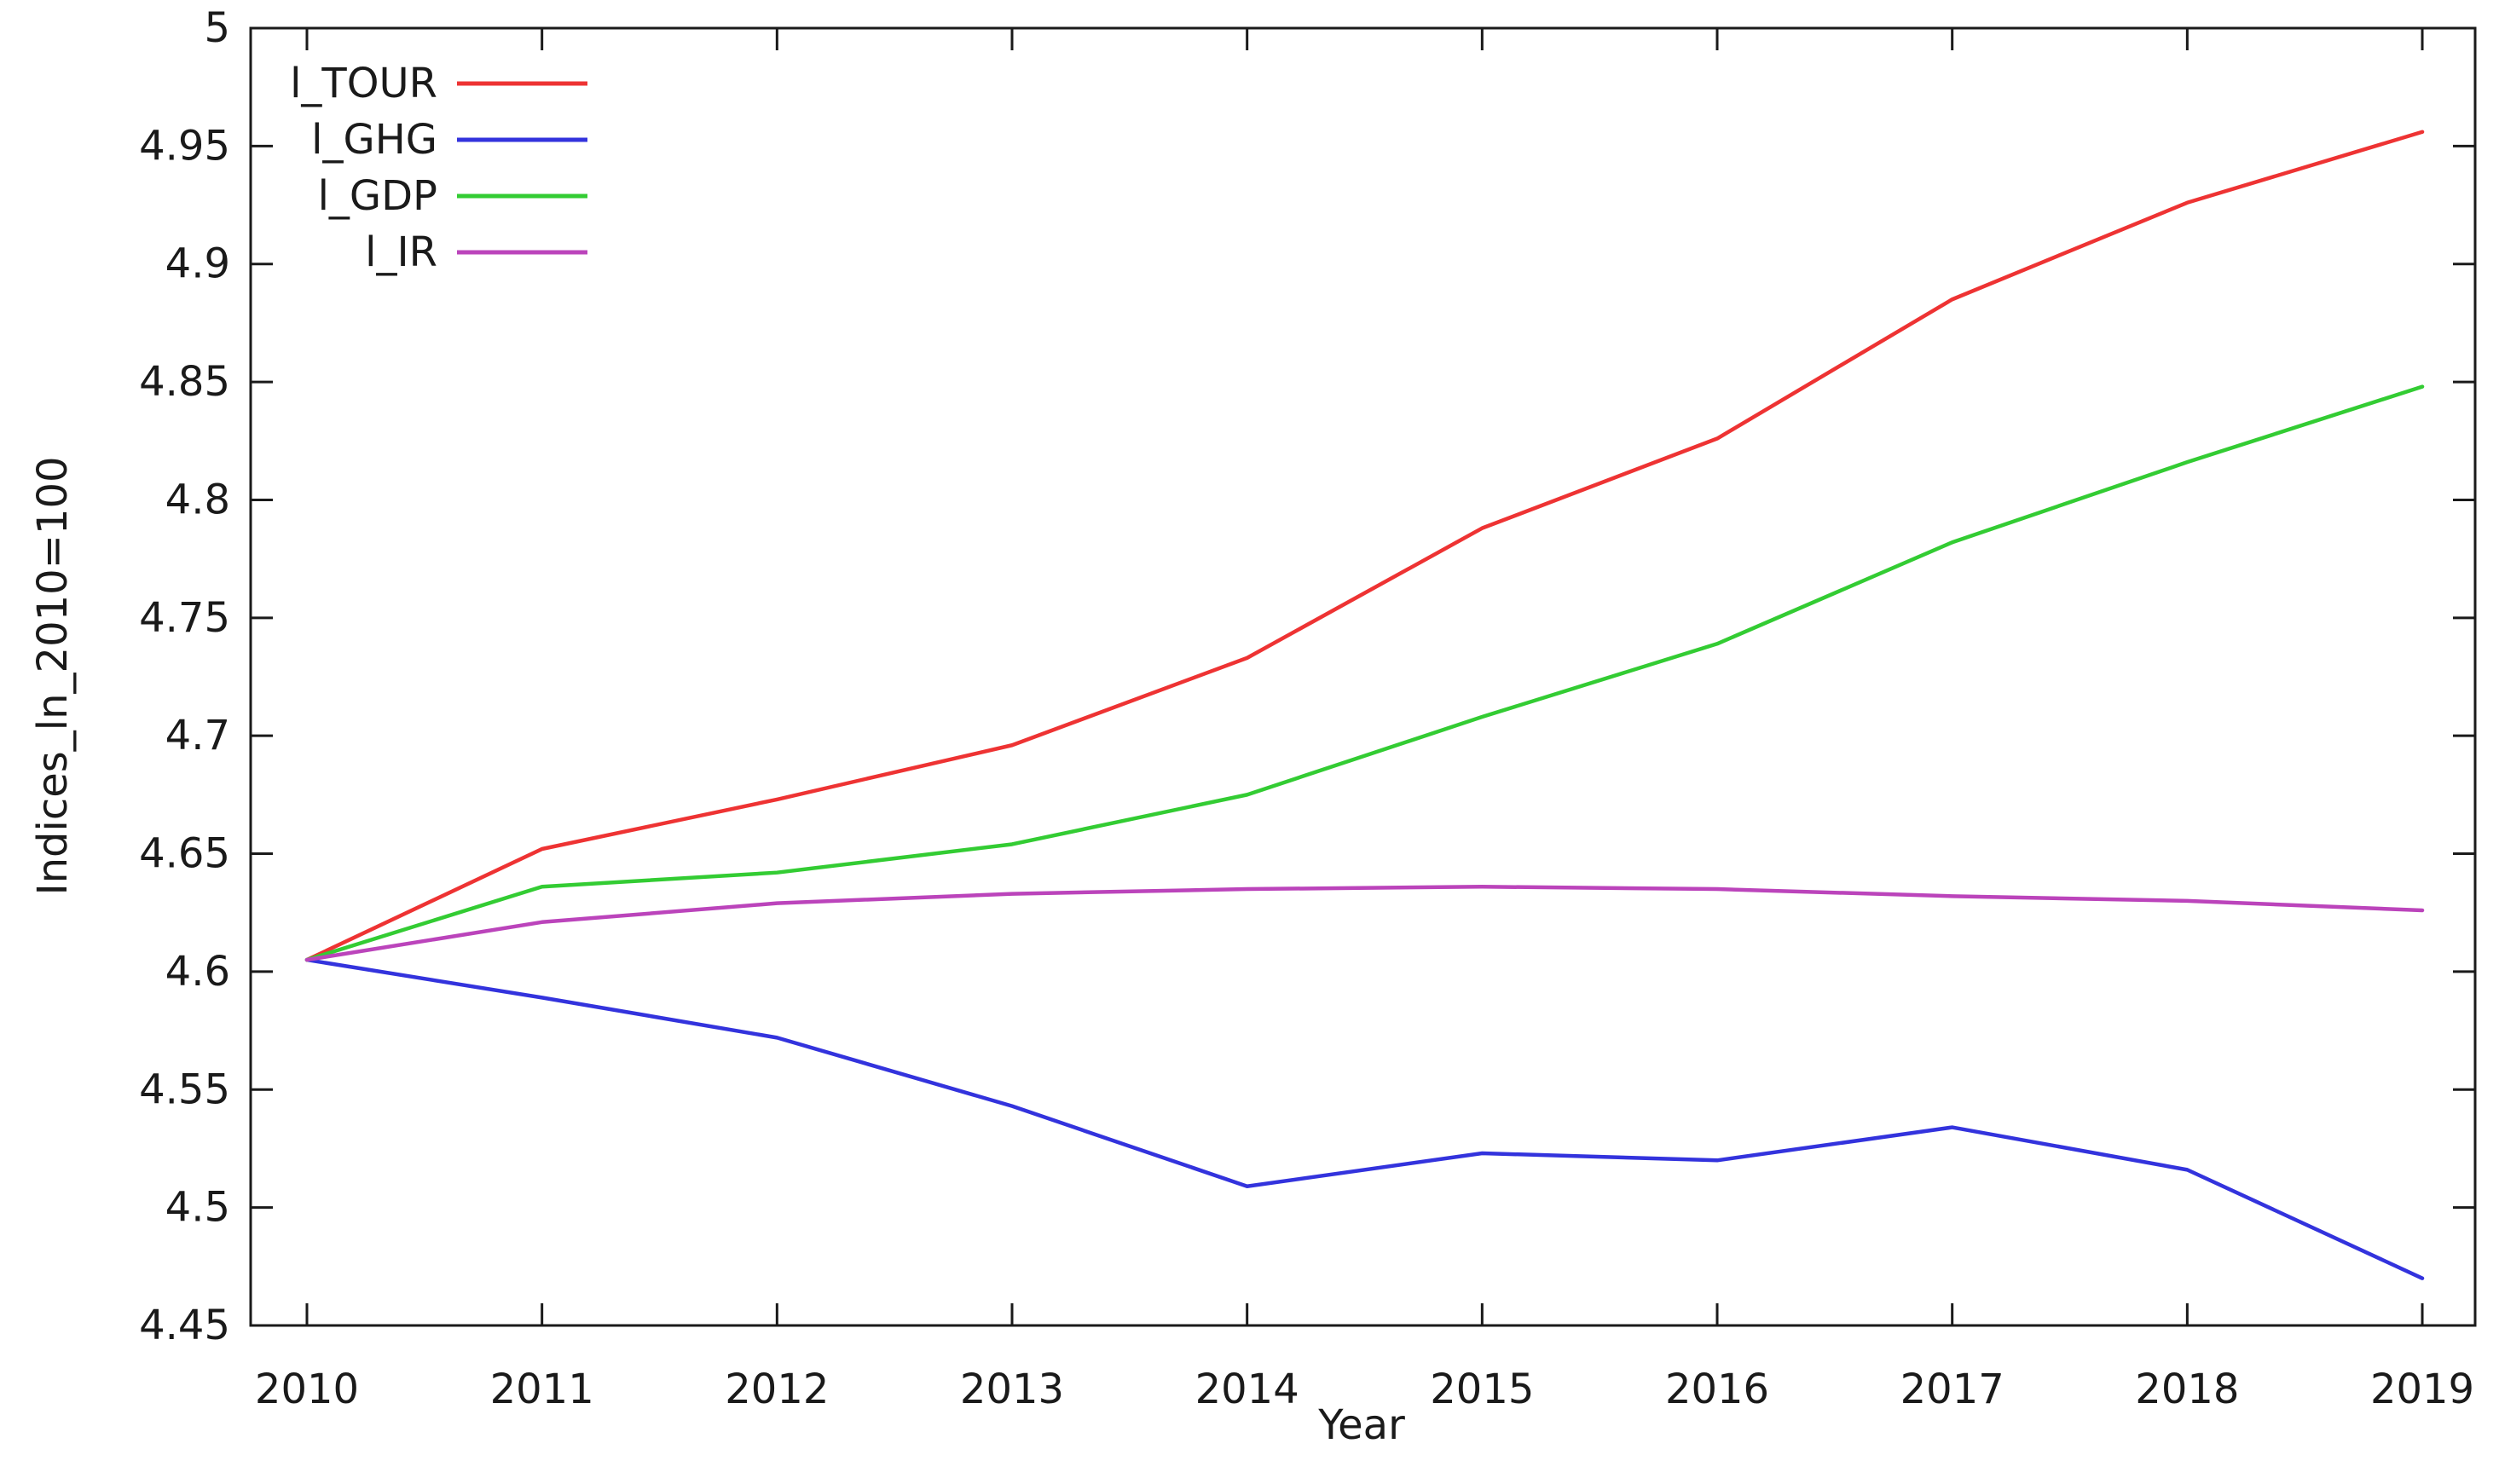 This screenshot has height=1484, width=2499. Describe the element at coordinates (184, 146) in the screenshot. I see `y-tick-label: 4.95` at that location.